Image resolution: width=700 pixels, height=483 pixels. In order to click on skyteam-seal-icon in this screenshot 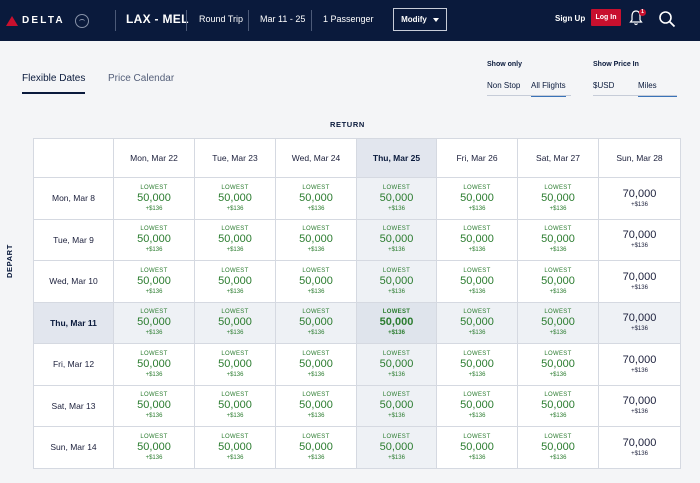, I will do `click(81, 20)`.